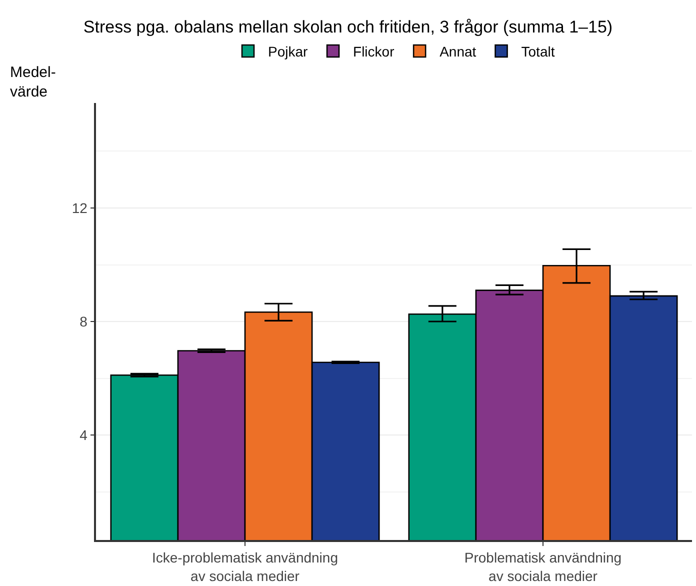  I want to click on x-tick-label: Problematisk användning av sociala medier, so click(543, 567).